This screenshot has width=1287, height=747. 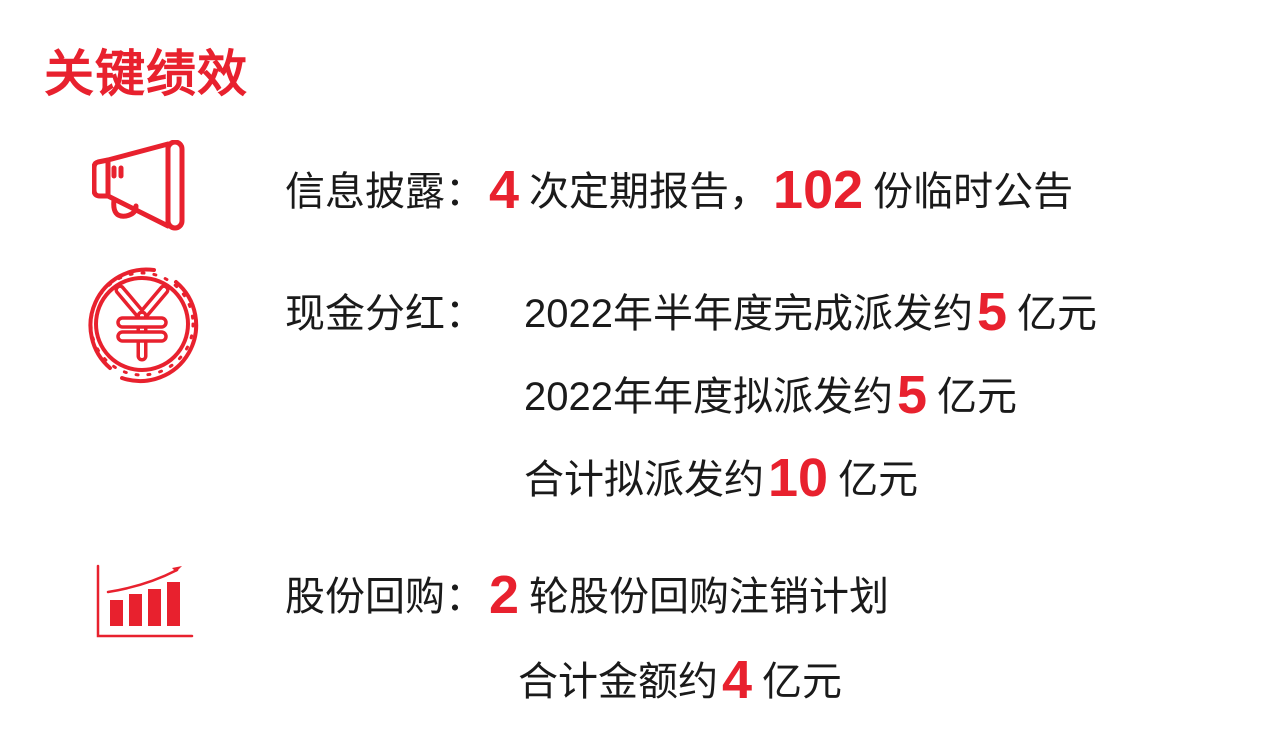 I want to click on buyback-line-2: 合计金额约4 亿元, so click(x=680, y=681).